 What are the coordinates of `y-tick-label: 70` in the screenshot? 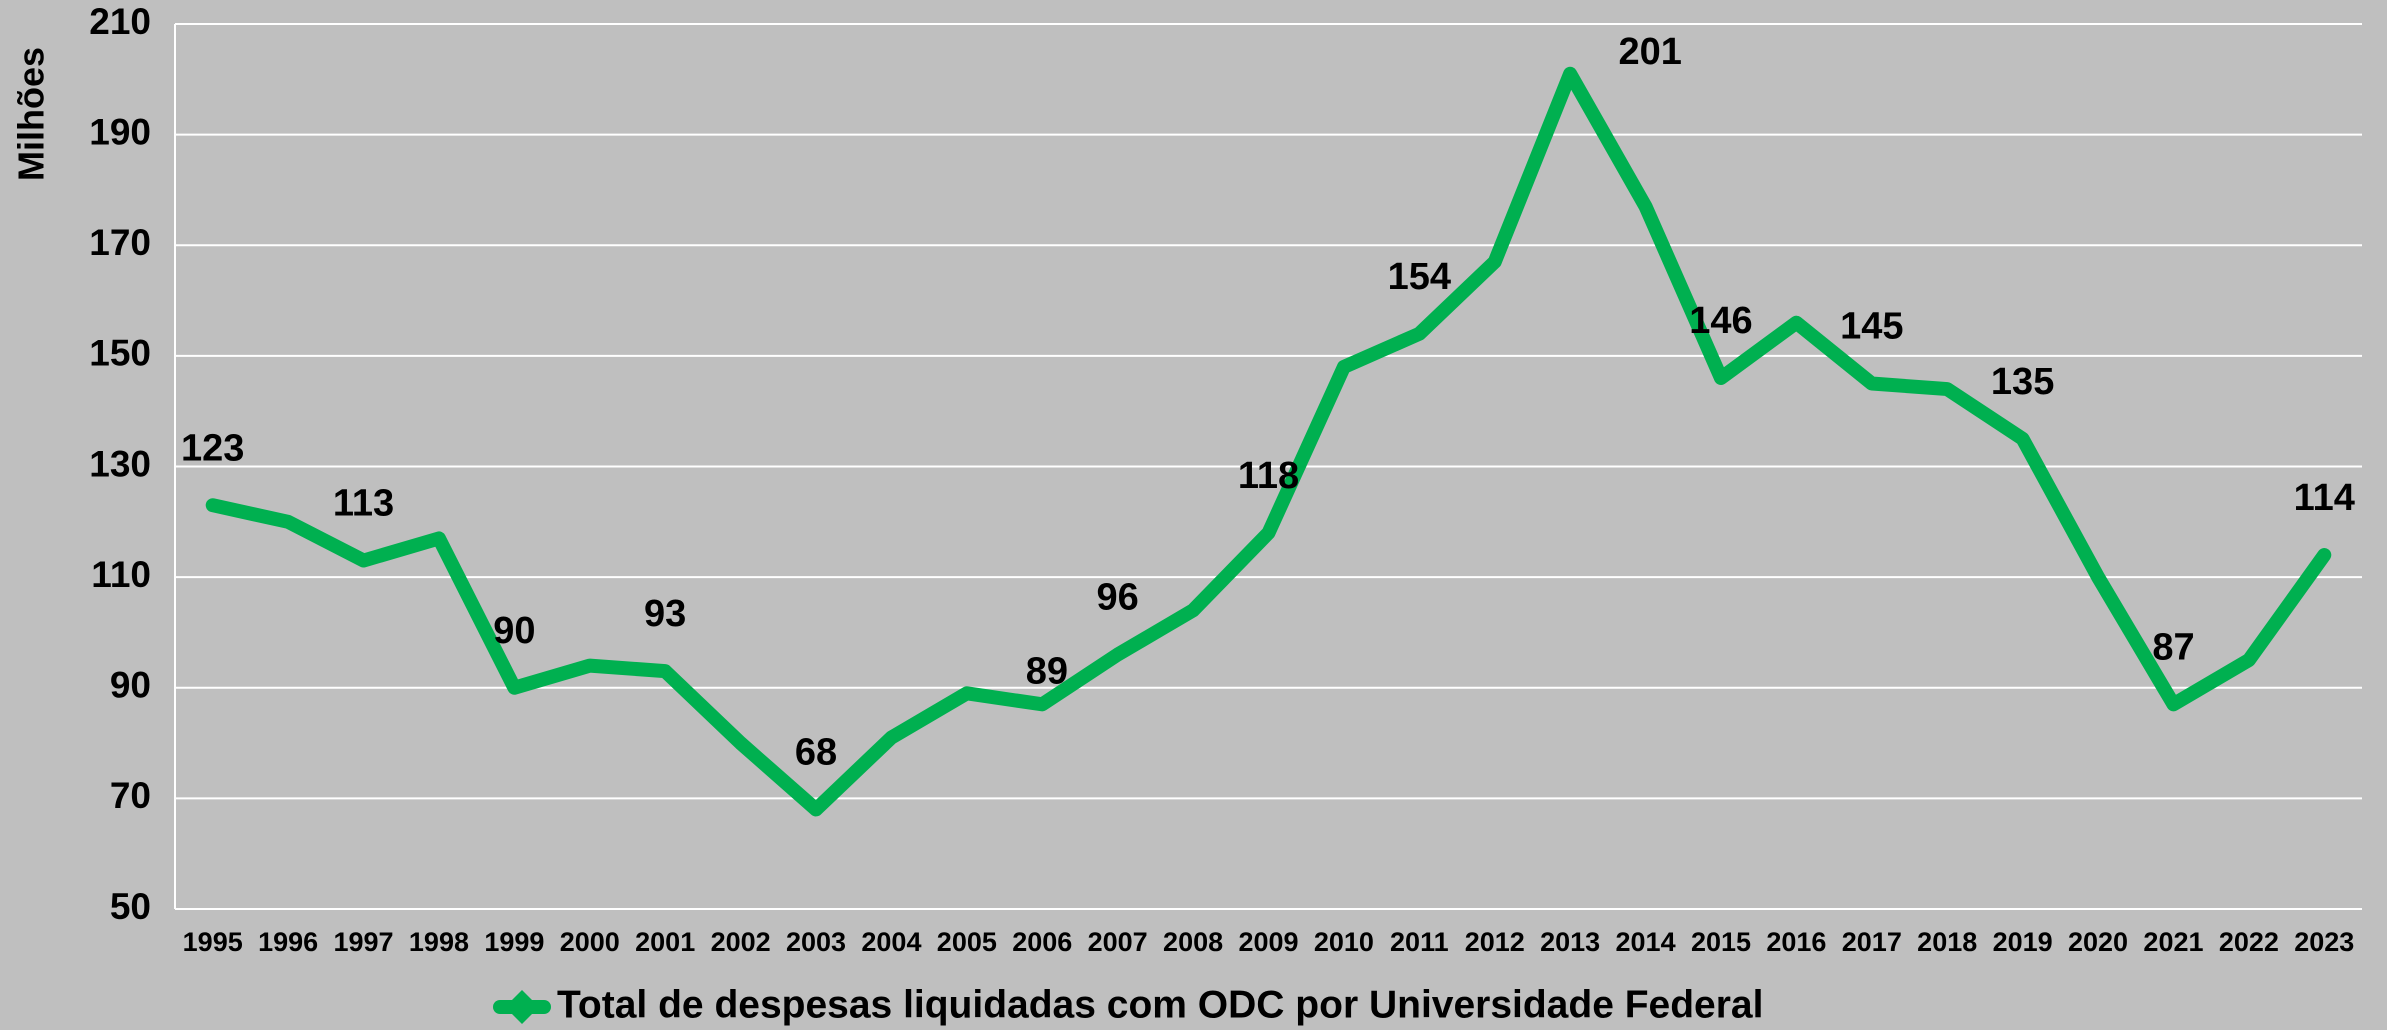 It's located at (130, 795).